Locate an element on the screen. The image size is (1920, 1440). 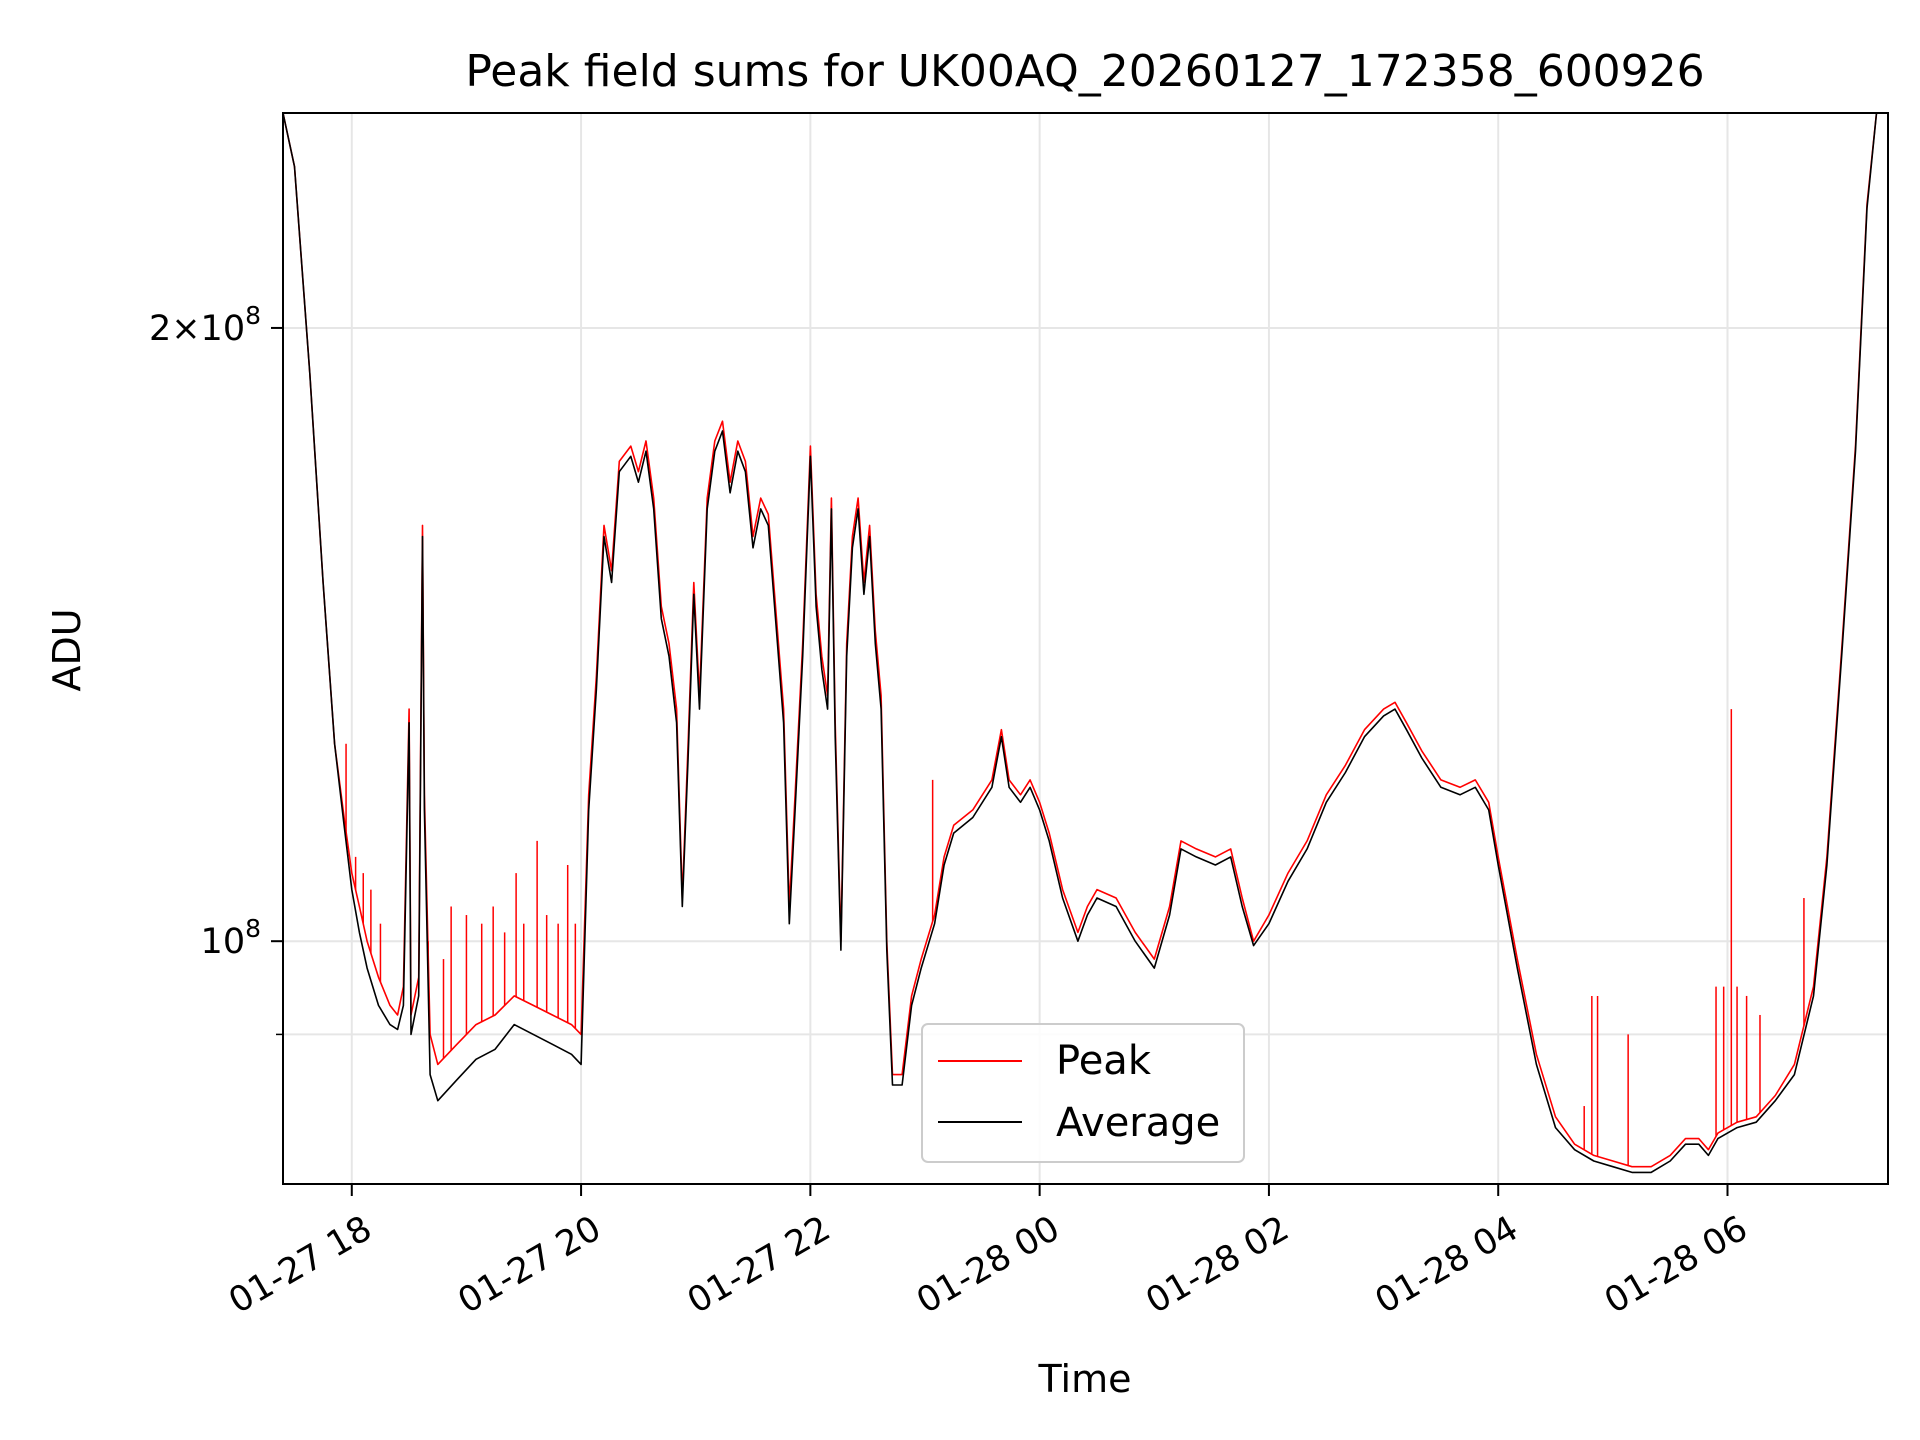
legend-box is located at coordinates (1083, 1093).